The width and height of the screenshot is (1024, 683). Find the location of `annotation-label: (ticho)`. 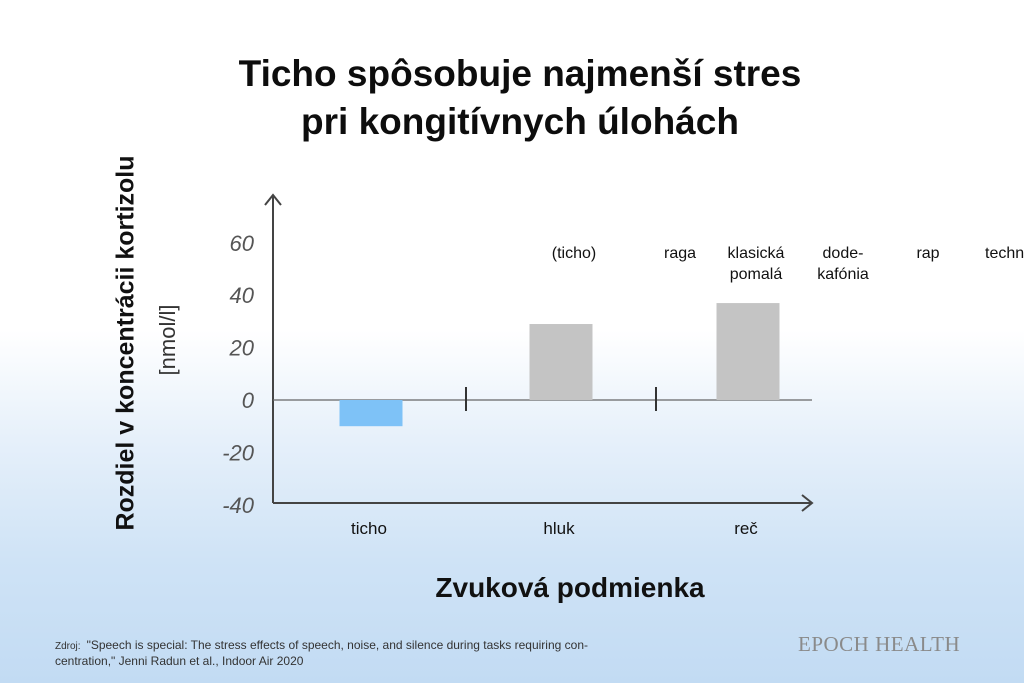

annotation-label: (ticho) is located at coordinates (574, 253).